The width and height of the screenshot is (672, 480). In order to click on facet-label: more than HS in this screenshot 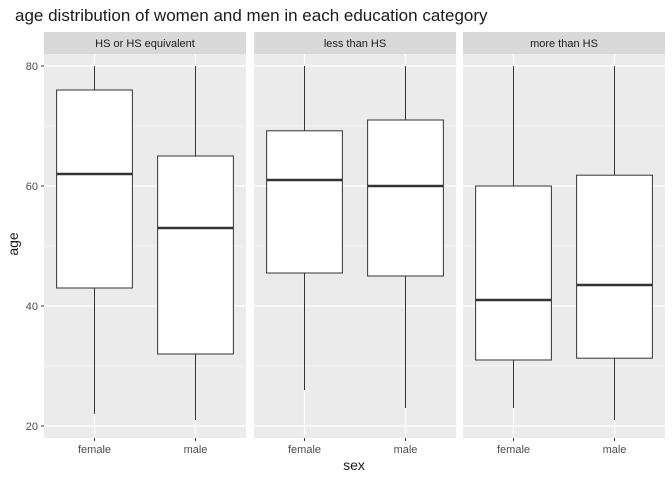, I will do `click(564, 44)`.